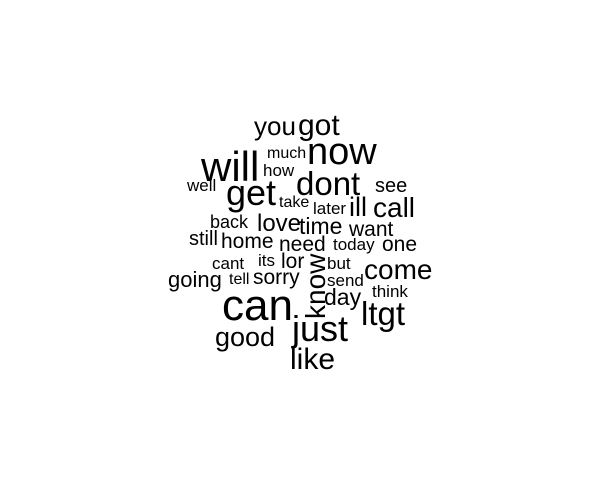  Describe the element at coordinates (279, 223) in the screenshot. I see `word-love: love` at that location.